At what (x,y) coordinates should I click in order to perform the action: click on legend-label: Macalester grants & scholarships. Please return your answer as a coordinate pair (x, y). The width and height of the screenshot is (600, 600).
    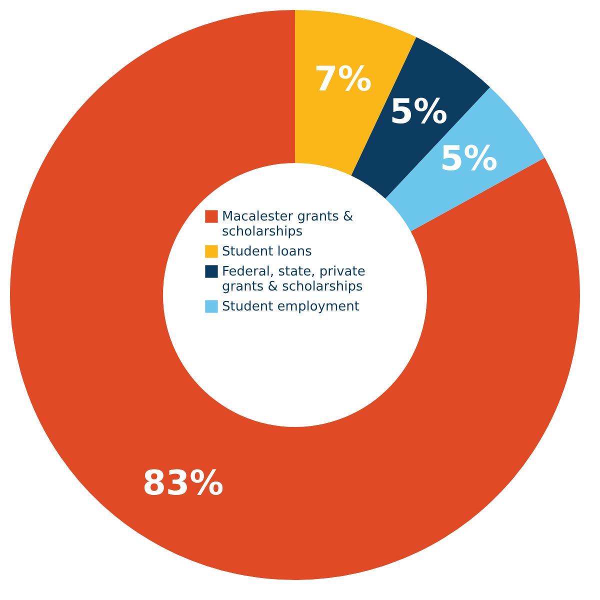
    Looking at the image, I should click on (288, 225).